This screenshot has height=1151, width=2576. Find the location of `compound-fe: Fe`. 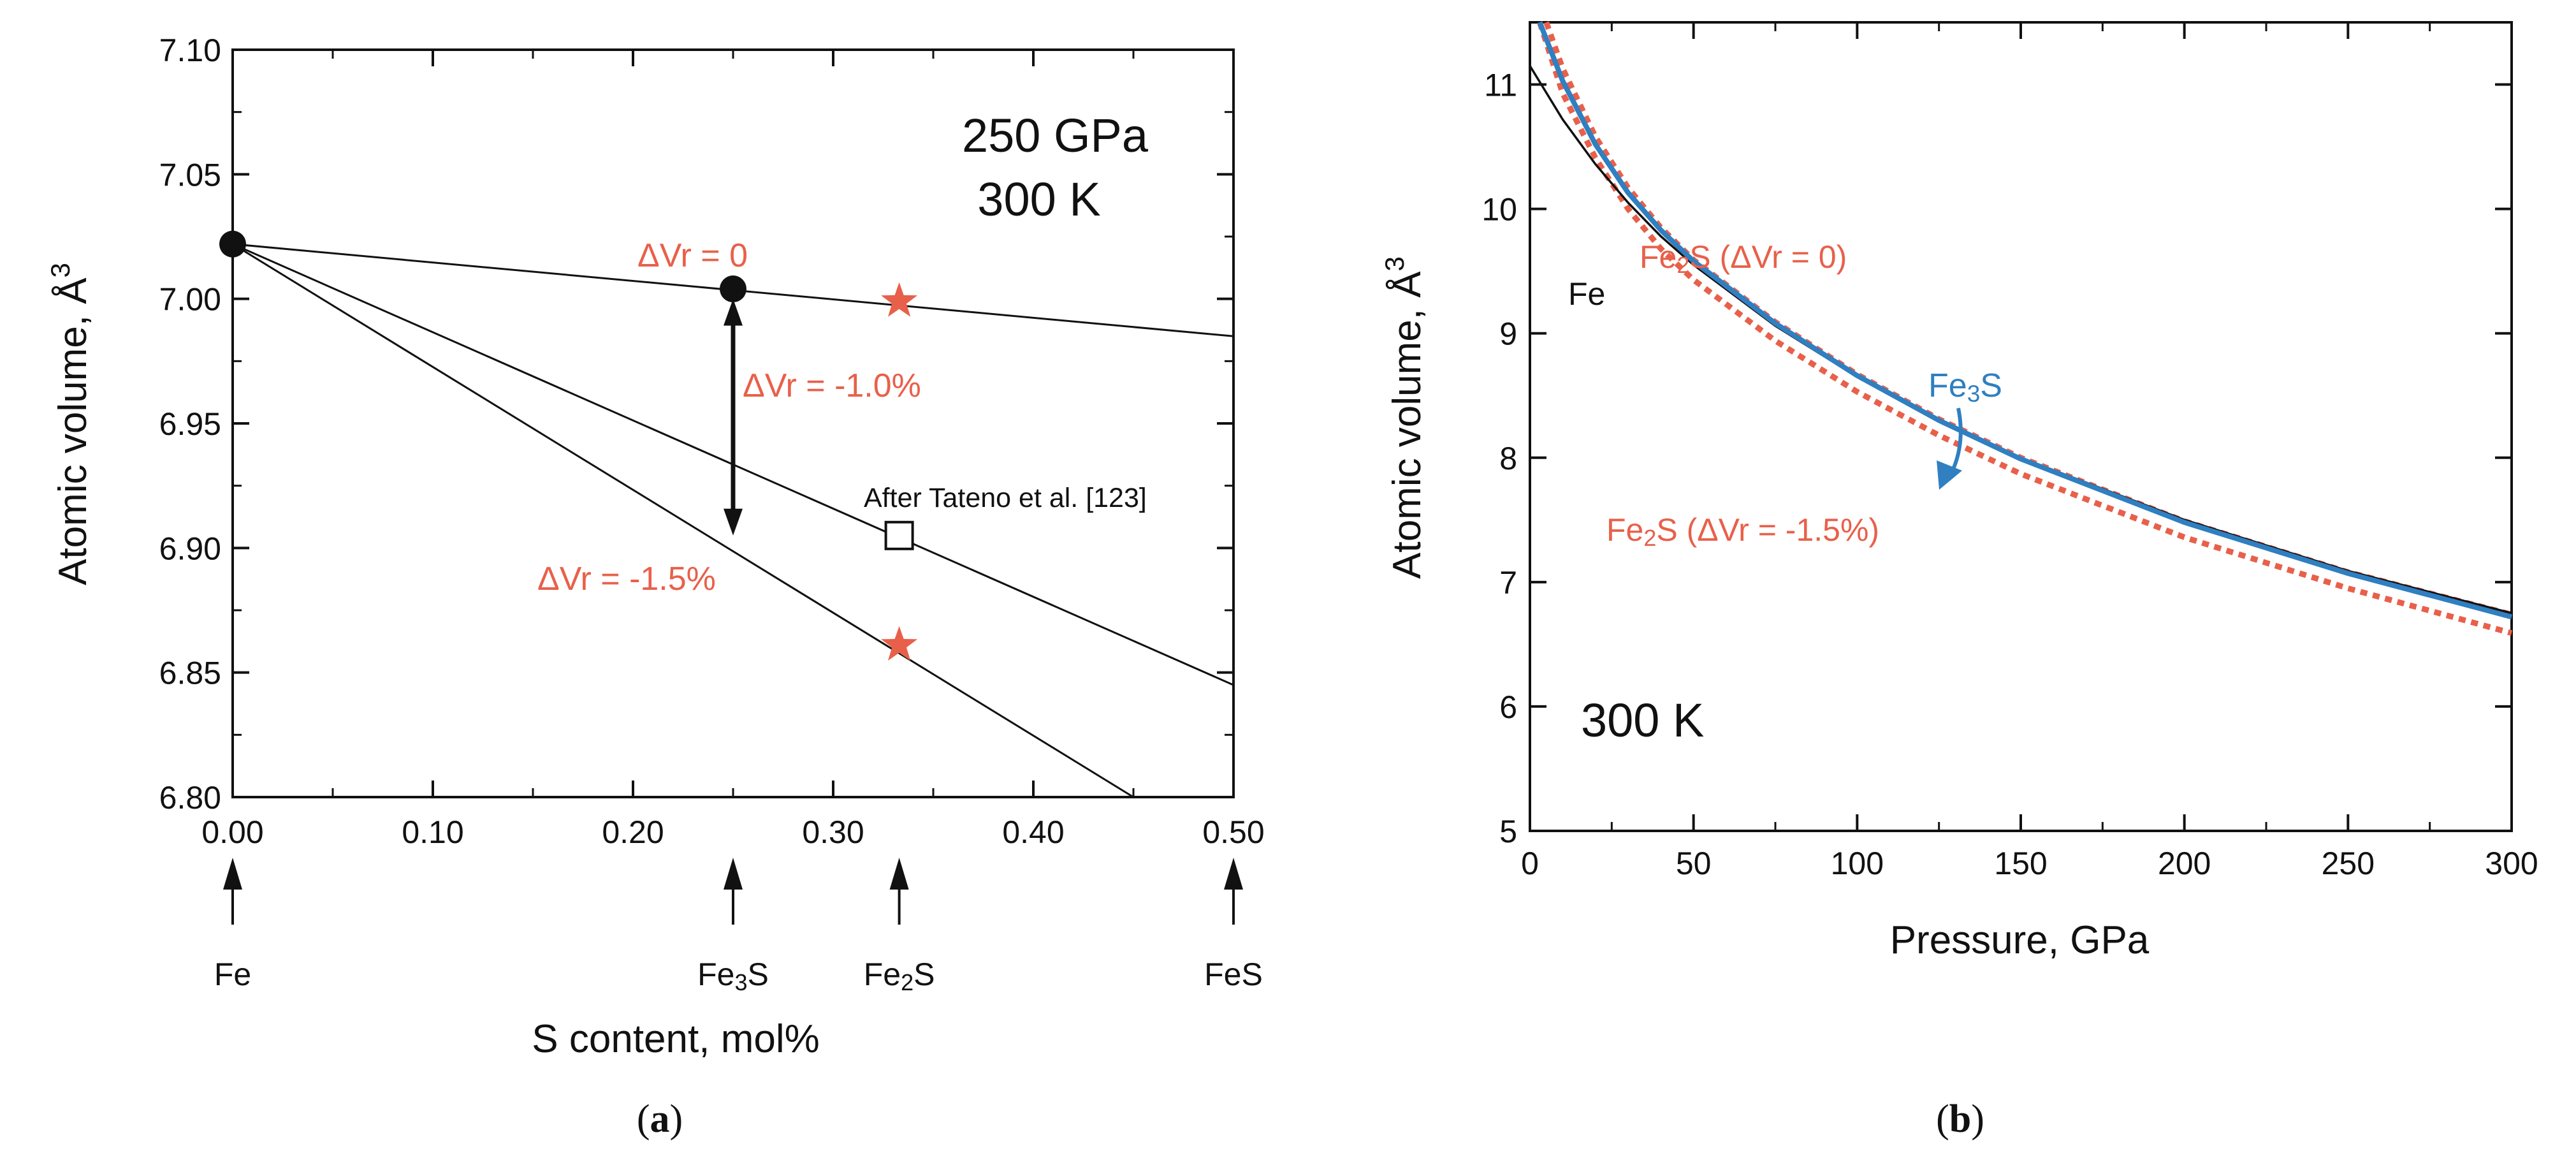

compound-fe: Fe is located at coordinates (232, 925).